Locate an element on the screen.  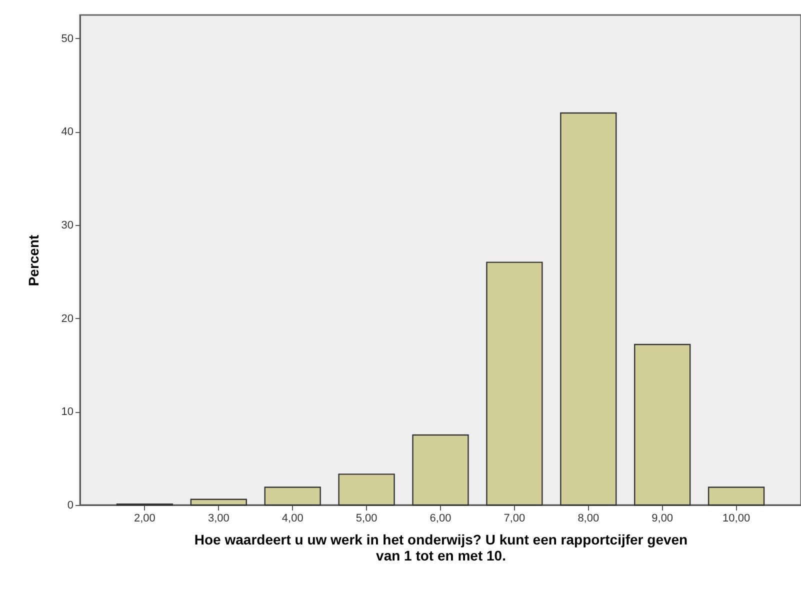
y-tick-label: 20 is located at coordinates (67, 318).